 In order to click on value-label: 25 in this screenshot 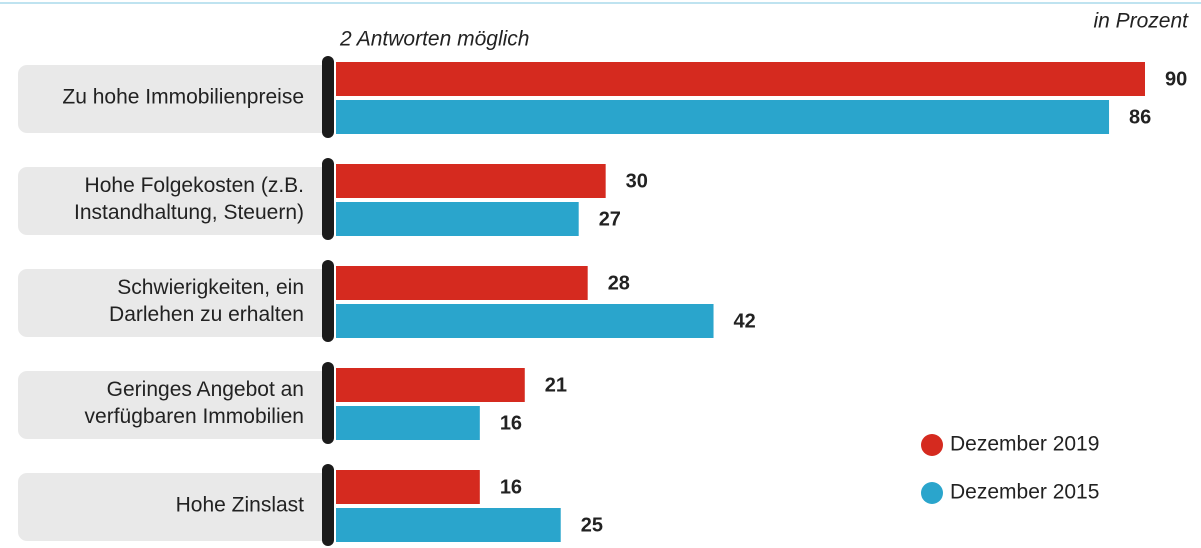, I will do `click(592, 525)`.